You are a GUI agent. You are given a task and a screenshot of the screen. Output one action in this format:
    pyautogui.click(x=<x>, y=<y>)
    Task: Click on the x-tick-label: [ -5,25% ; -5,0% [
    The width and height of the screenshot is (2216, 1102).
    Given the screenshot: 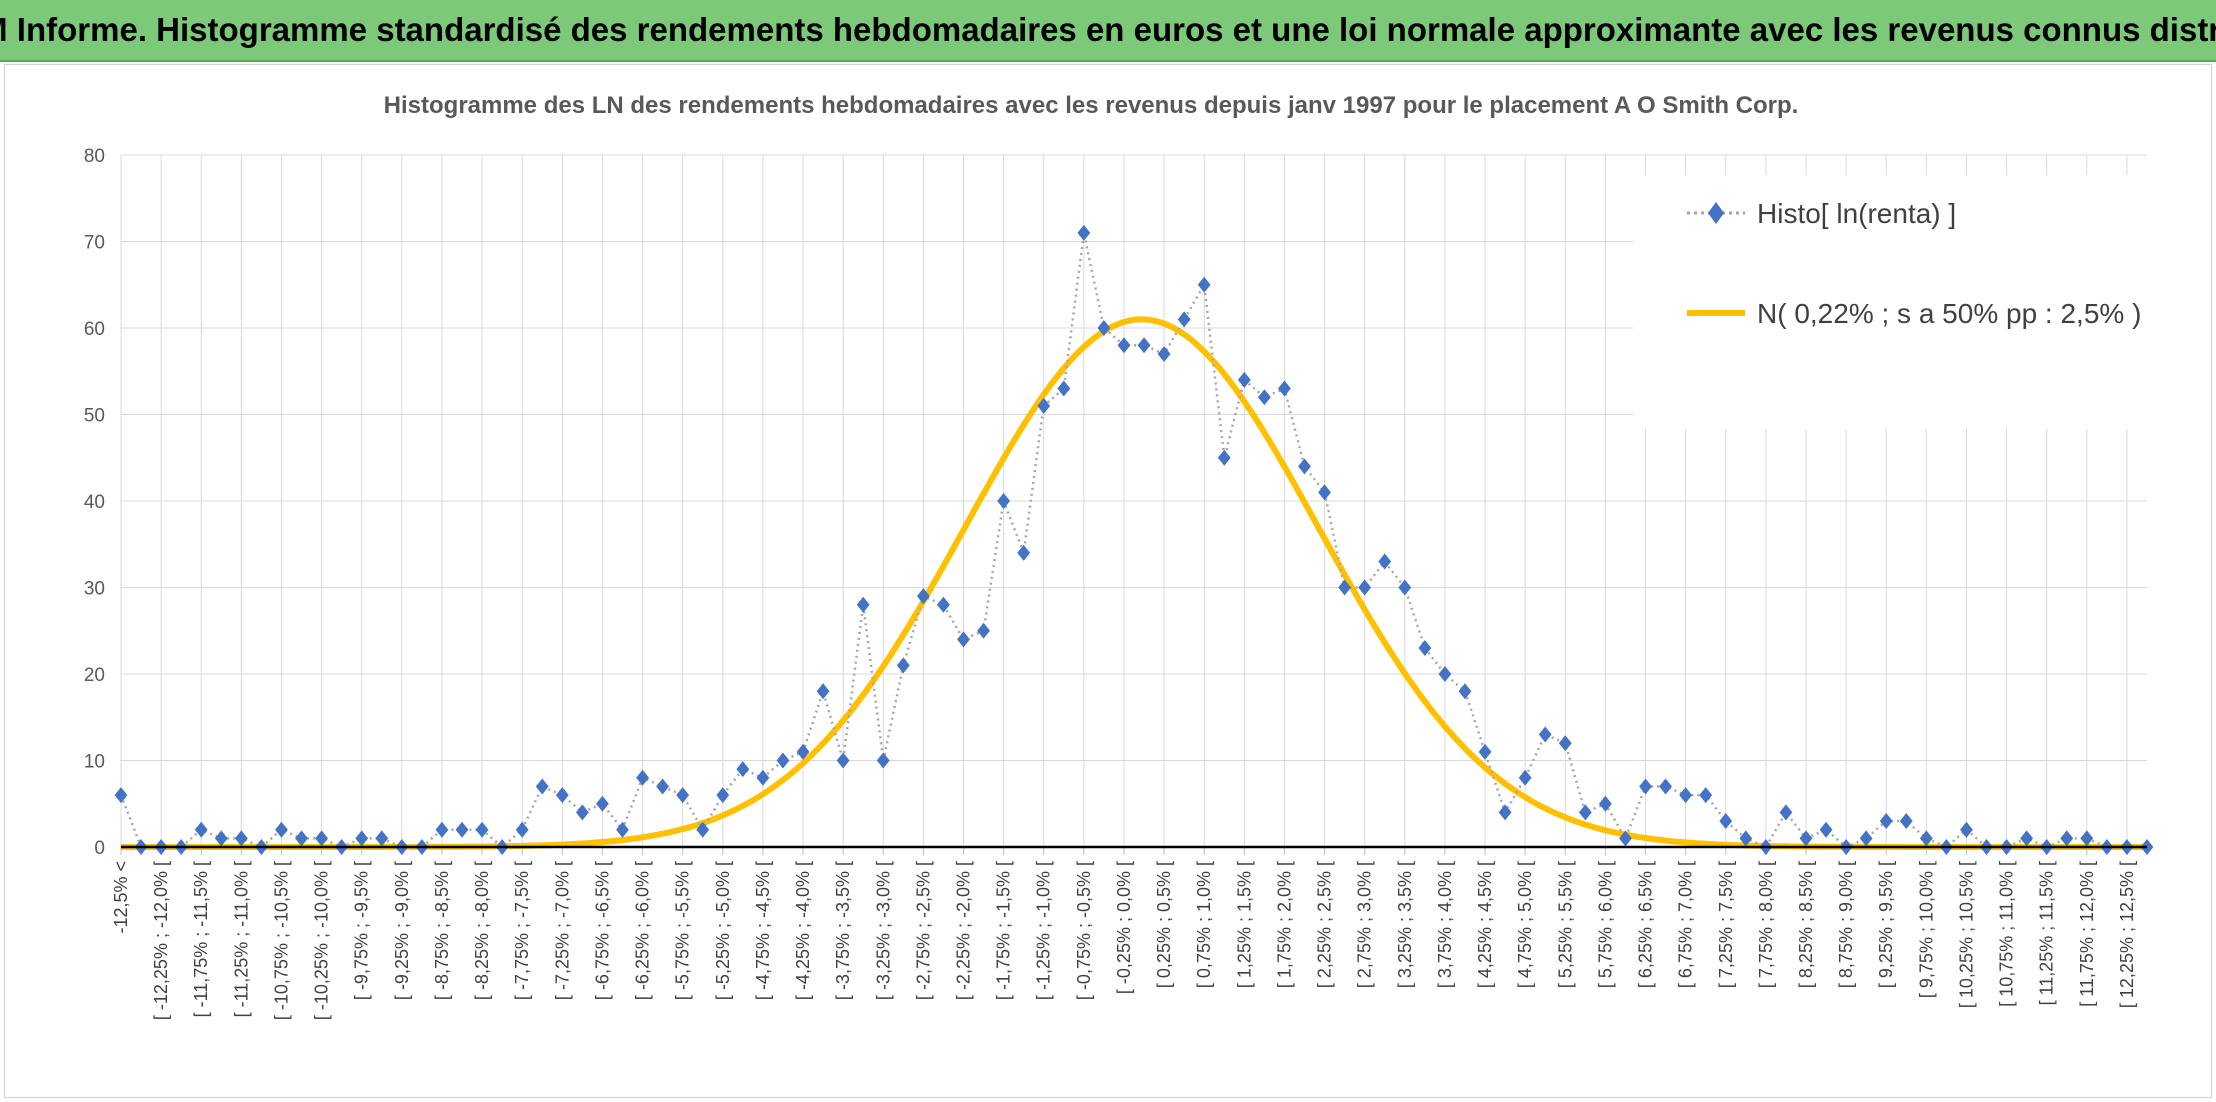 What is the action you would take?
    pyautogui.click(x=723, y=930)
    